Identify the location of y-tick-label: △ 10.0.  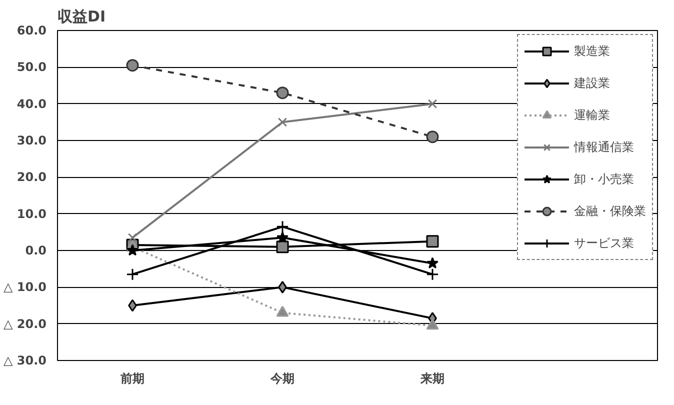
(24, 287).